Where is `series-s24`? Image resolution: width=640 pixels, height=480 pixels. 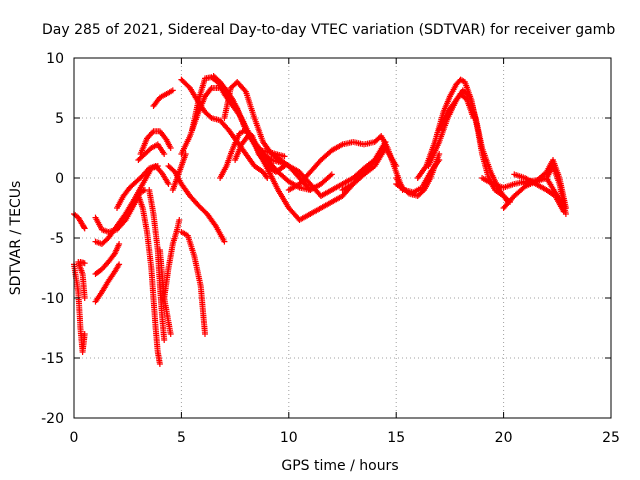
series-s24 is located at coordinates (272, 139).